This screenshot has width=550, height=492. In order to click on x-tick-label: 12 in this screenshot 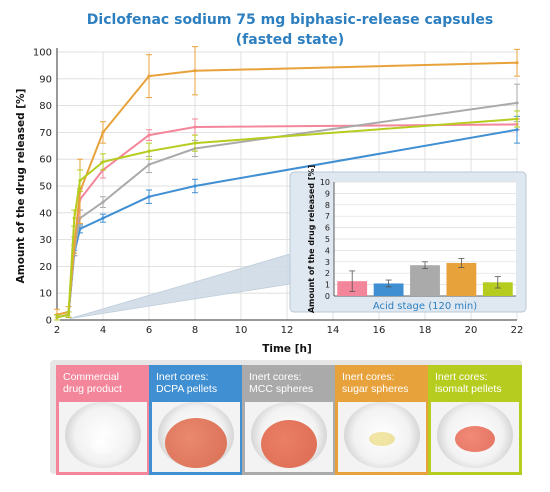, I will do `click(287, 330)`.